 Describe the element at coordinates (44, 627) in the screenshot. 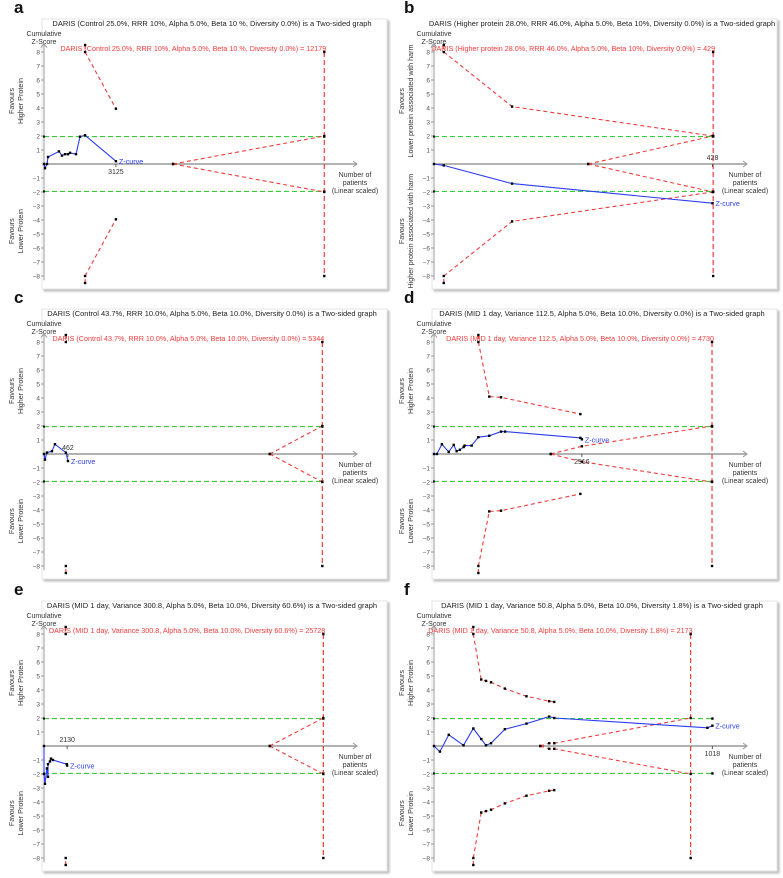

I see `y-axis-arrow` at that location.